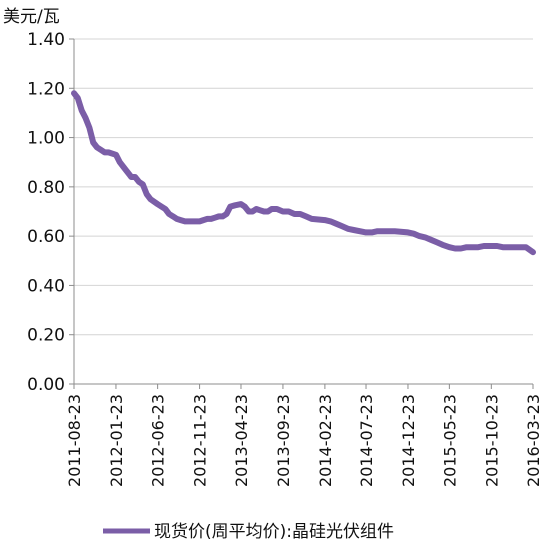  What do you see at coordinates (46, 237) in the screenshot?
I see `y-tick-label: 0.60` at bounding box center [46, 237].